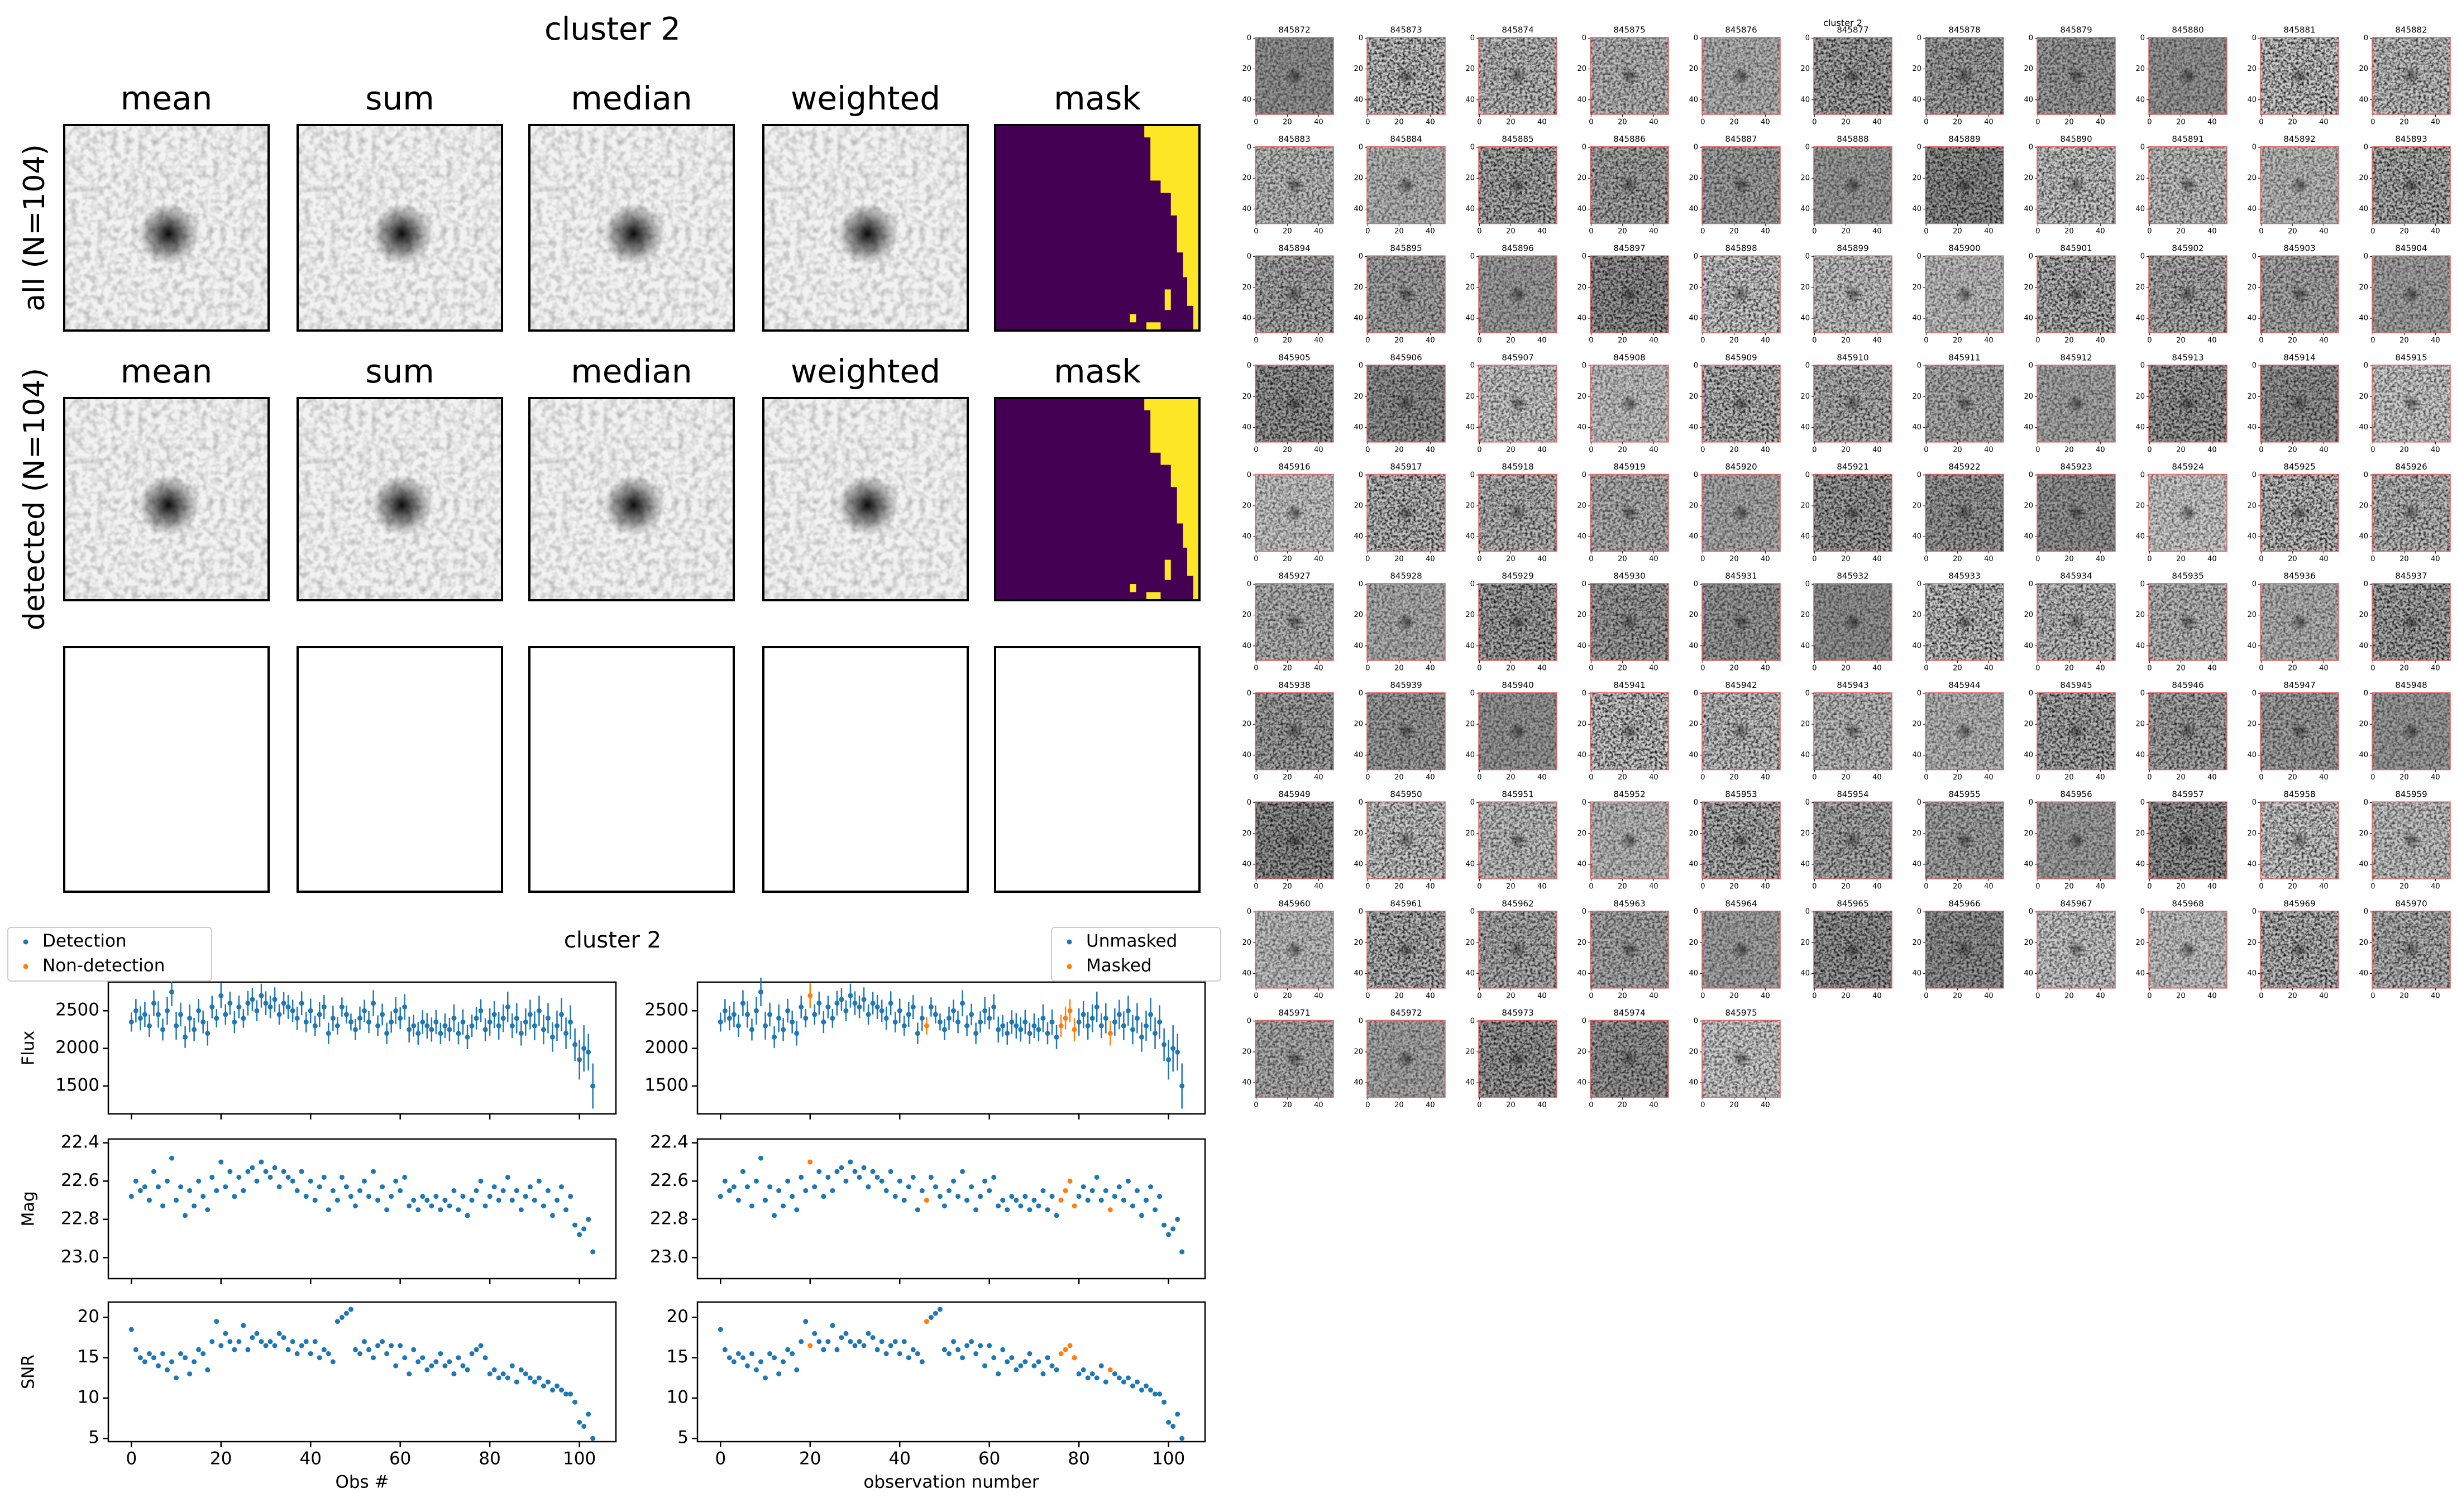 The image size is (2457, 1512). What do you see at coordinates (2187, 576) in the screenshot?
I see `cutout-label: 845935` at bounding box center [2187, 576].